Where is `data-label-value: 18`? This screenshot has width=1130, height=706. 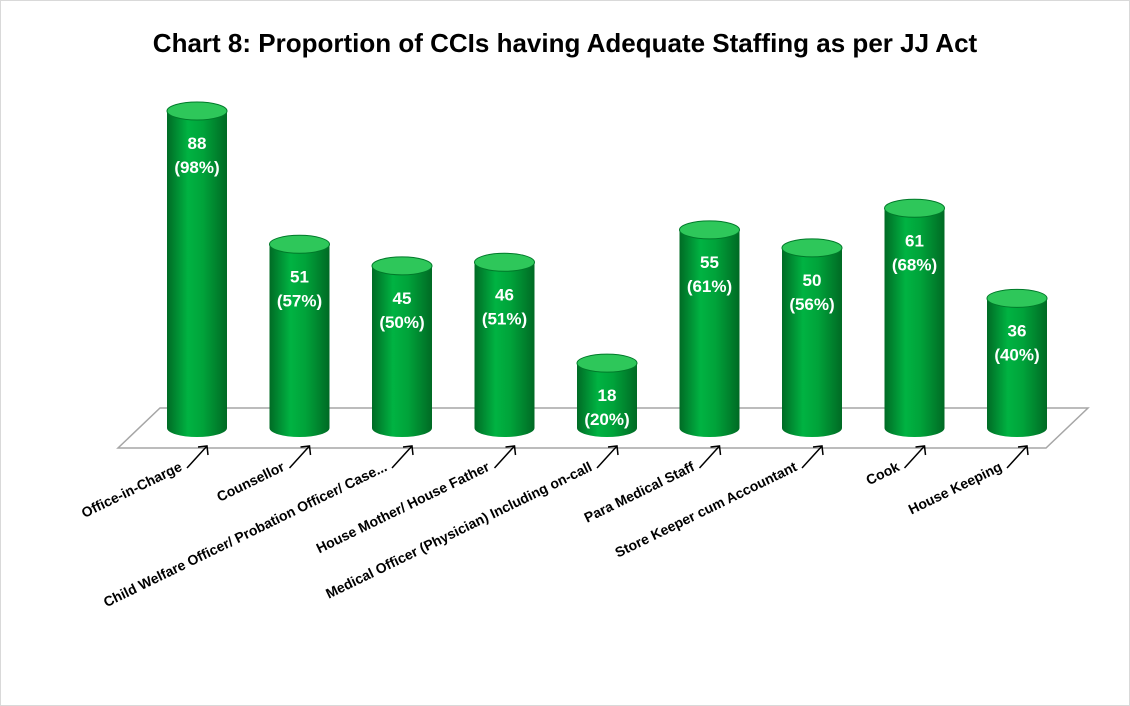 data-label-value: 18 is located at coordinates (607, 395).